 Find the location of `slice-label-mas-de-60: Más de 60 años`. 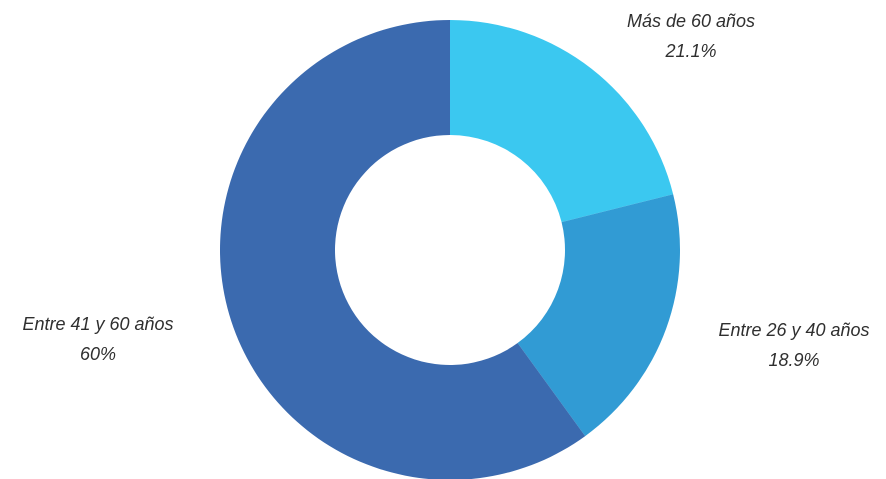

slice-label-mas-de-60: Más de 60 años is located at coordinates (691, 21).